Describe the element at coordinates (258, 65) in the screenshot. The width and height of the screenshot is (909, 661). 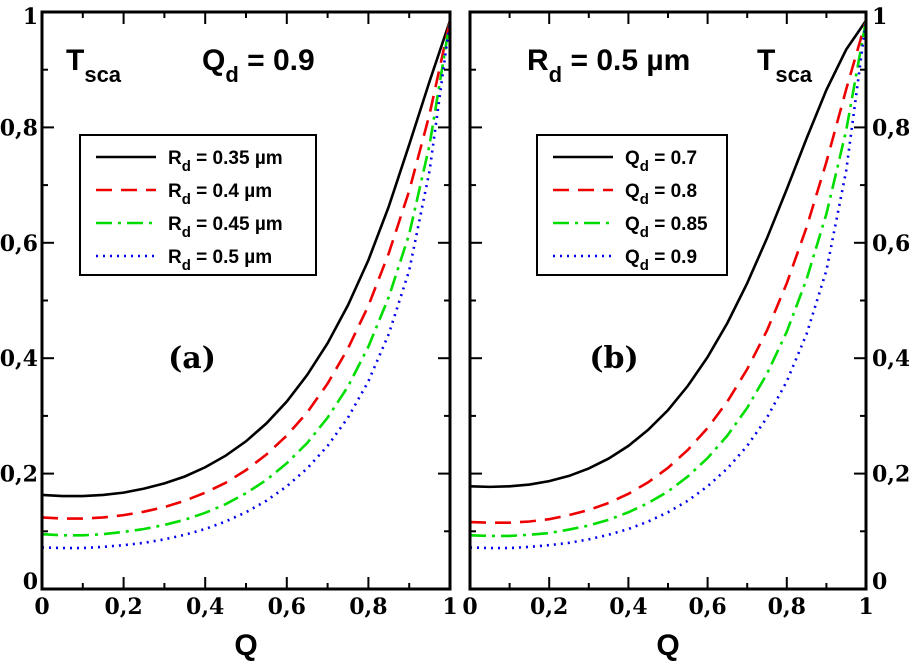
I see `parameter-annotation: Qd = 0.9` at that location.